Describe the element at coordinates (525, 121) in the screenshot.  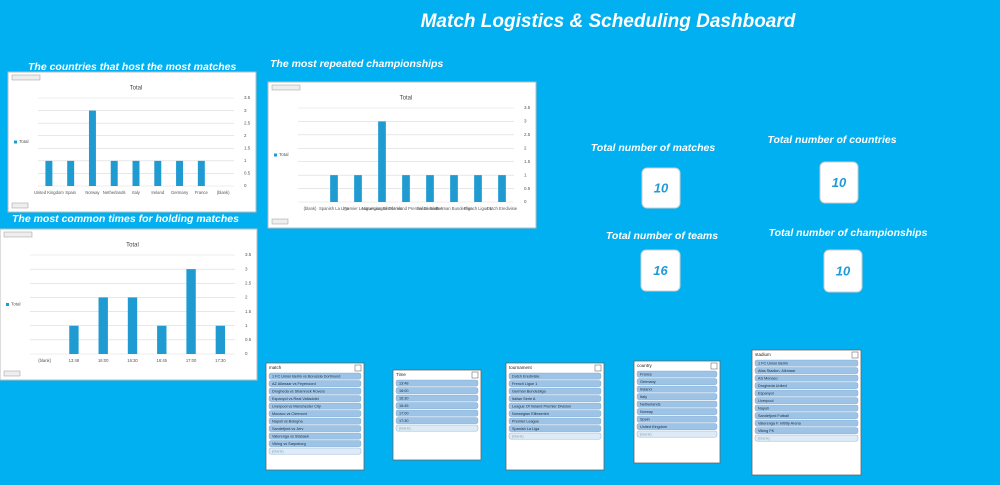
I see `y-tick-label: 3` at that location.